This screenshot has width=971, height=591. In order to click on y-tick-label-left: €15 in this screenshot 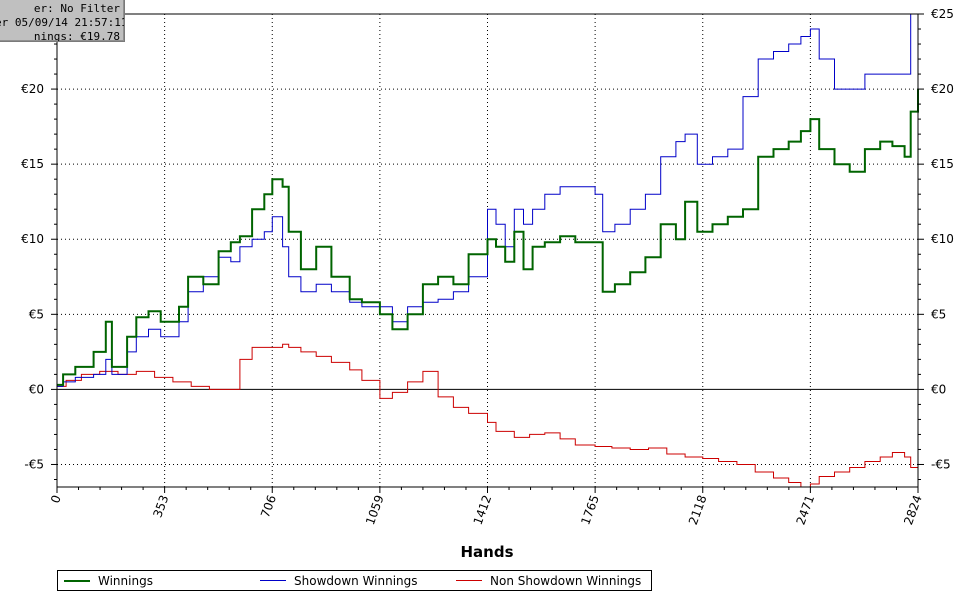, I will do `click(32, 164)`.